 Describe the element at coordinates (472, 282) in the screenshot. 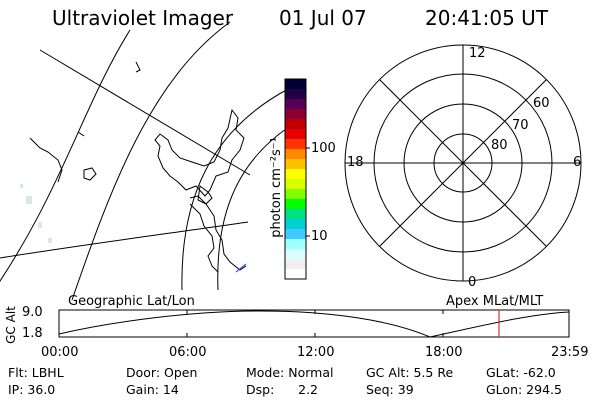

I see `mlt-label-midnight: 0` at that location.